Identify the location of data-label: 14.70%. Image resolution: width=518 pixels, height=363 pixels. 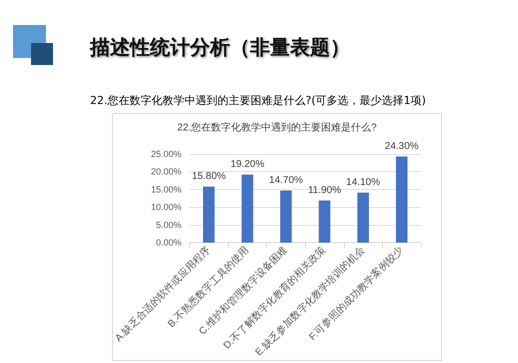
(286, 180).